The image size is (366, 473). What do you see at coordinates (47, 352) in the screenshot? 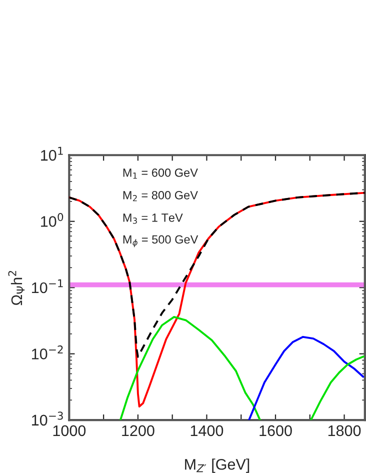
I see `y-tick-label: 10$^{−2}$` at bounding box center [47, 352].